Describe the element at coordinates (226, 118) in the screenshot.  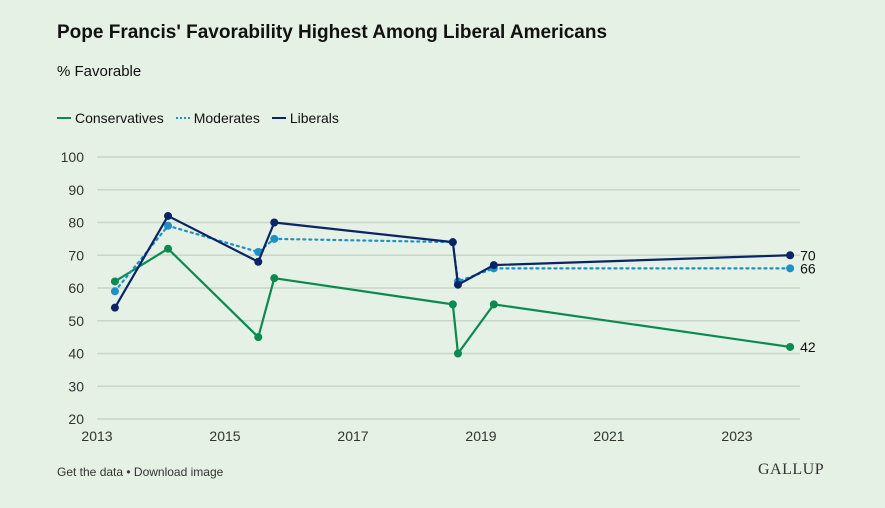
I see `legend-label: Moderates` at that location.